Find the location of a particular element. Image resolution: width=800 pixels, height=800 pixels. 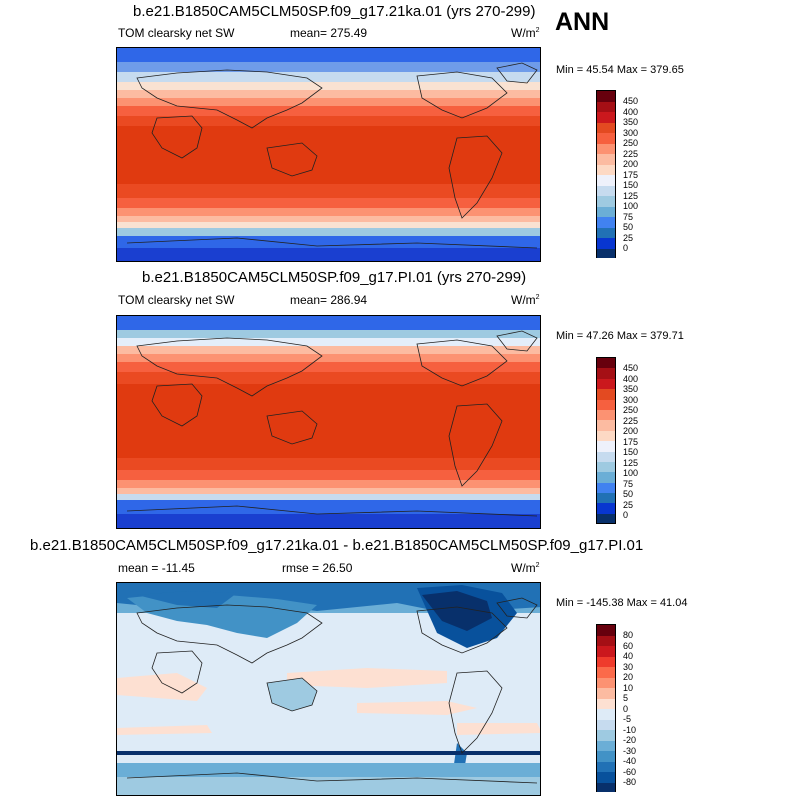

panel-3-map is located at coordinates (328, 689).